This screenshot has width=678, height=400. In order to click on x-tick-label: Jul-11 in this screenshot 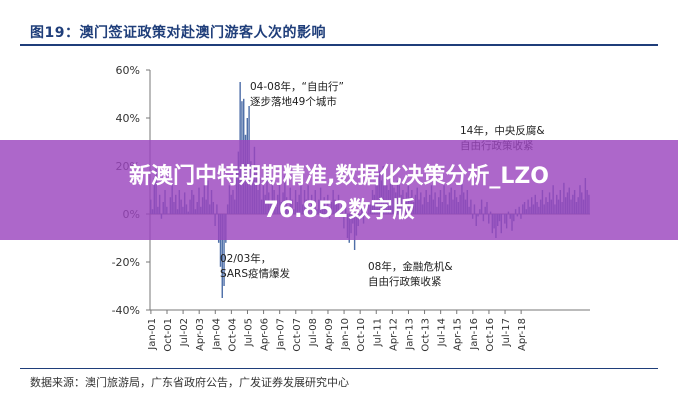, I will do `click(377, 332)`.